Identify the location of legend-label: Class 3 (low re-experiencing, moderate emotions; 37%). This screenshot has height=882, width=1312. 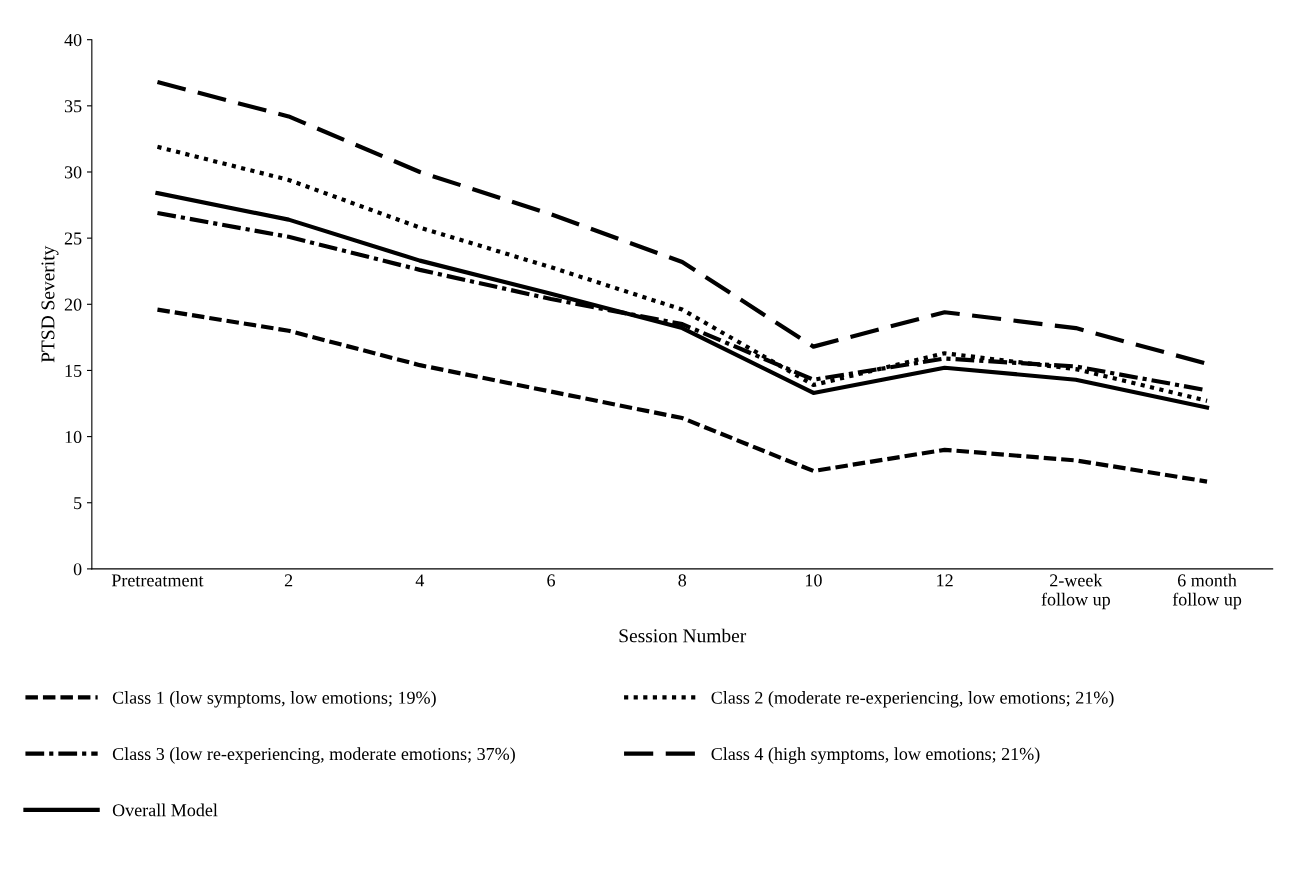
(313, 755).